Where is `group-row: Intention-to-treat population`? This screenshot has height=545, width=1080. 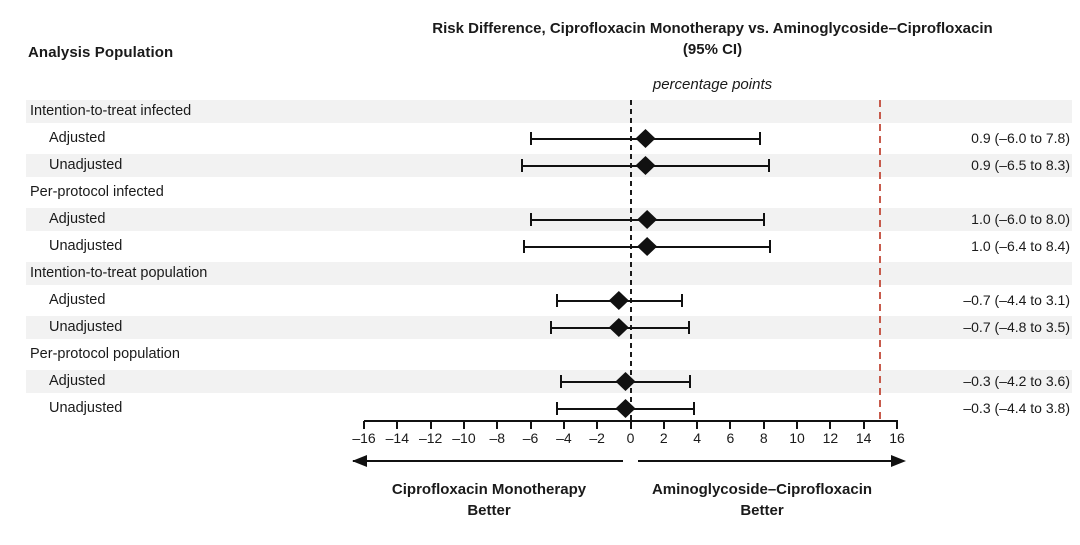 group-row: Intention-to-treat population is located at coordinates (540, 275).